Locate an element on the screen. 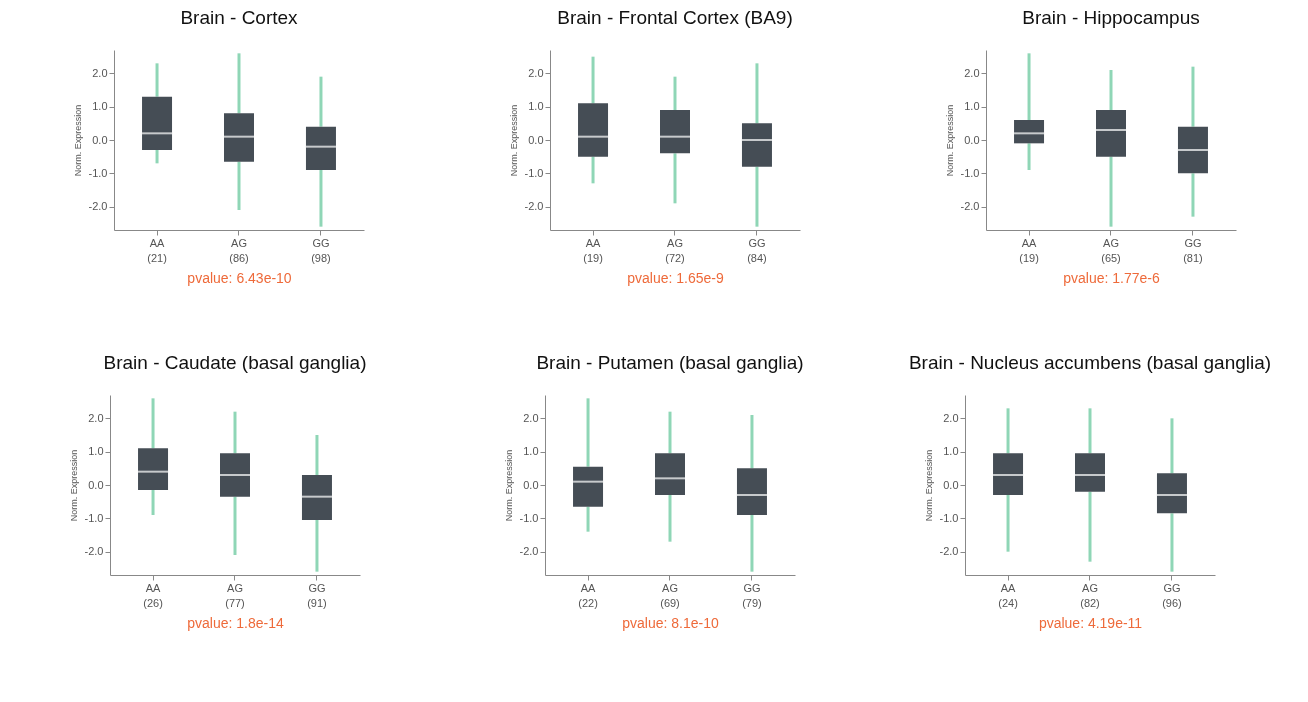 This screenshot has height=702, width=1308. x-tick-label: AA (26) is located at coordinates (153, 595).